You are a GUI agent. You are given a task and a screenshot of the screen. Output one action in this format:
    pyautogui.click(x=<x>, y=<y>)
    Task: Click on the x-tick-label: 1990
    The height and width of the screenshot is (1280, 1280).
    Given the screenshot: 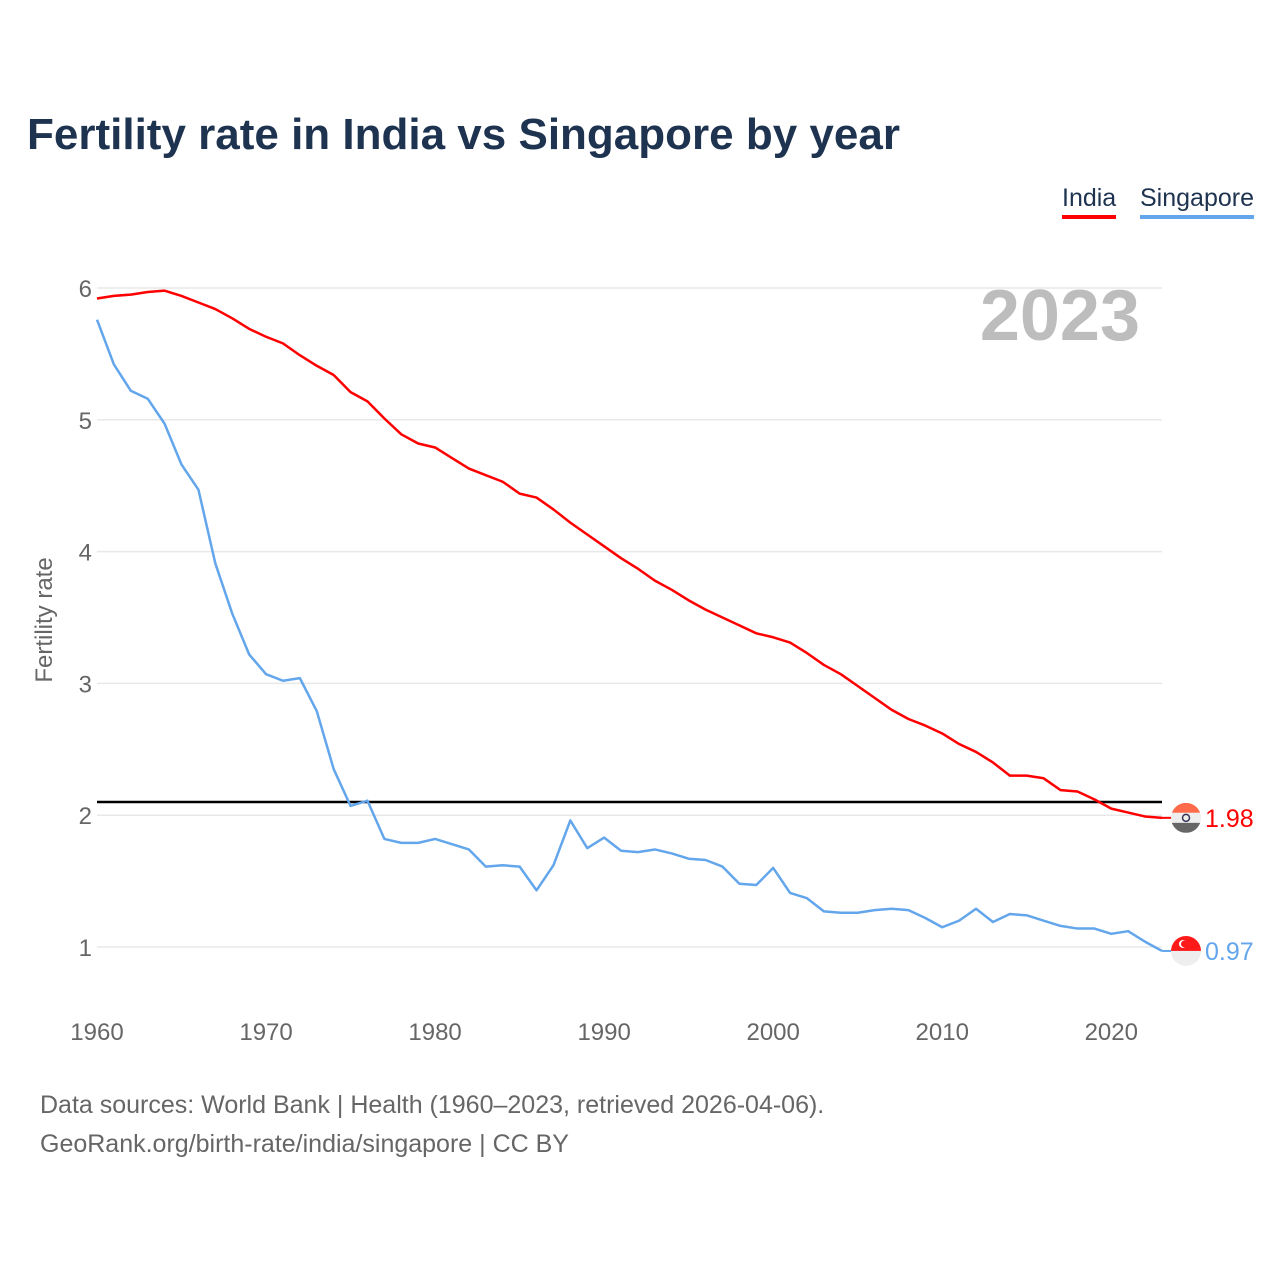 What is the action you would take?
    pyautogui.click(x=603, y=1032)
    